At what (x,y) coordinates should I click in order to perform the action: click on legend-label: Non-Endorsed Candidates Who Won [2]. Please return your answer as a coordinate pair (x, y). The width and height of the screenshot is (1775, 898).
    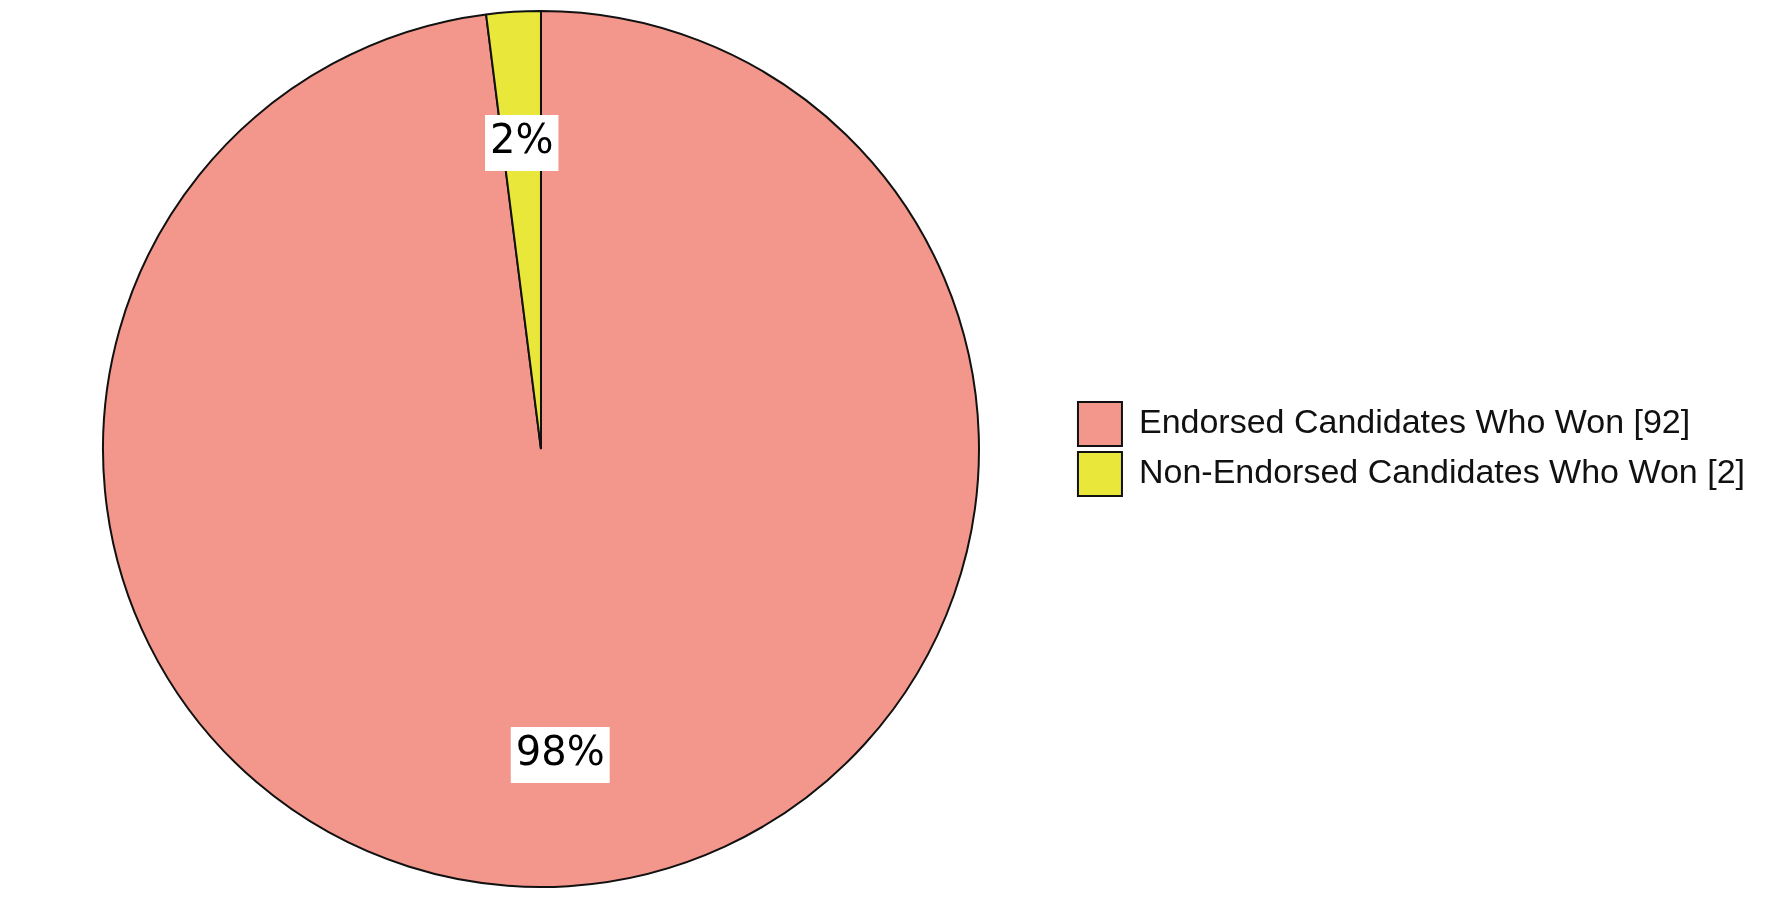
    Looking at the image, I should click on (1442, 471).